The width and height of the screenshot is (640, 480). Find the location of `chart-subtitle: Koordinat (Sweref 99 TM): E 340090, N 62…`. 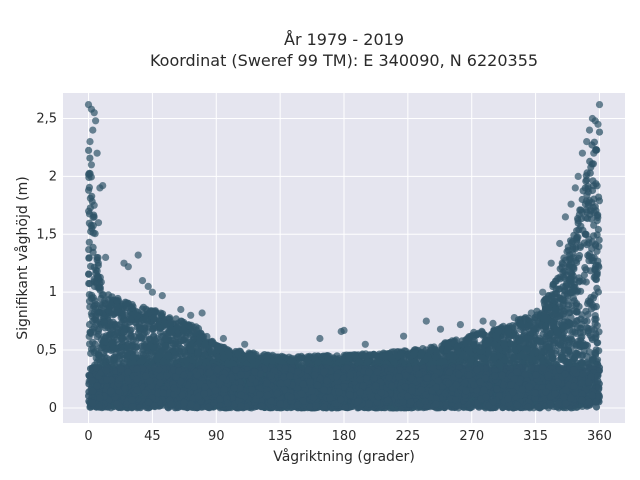

chart-subtitle: Koordinat (Sweref 99 TM): E 340090, N 62… is located at coordinates (344, 60).